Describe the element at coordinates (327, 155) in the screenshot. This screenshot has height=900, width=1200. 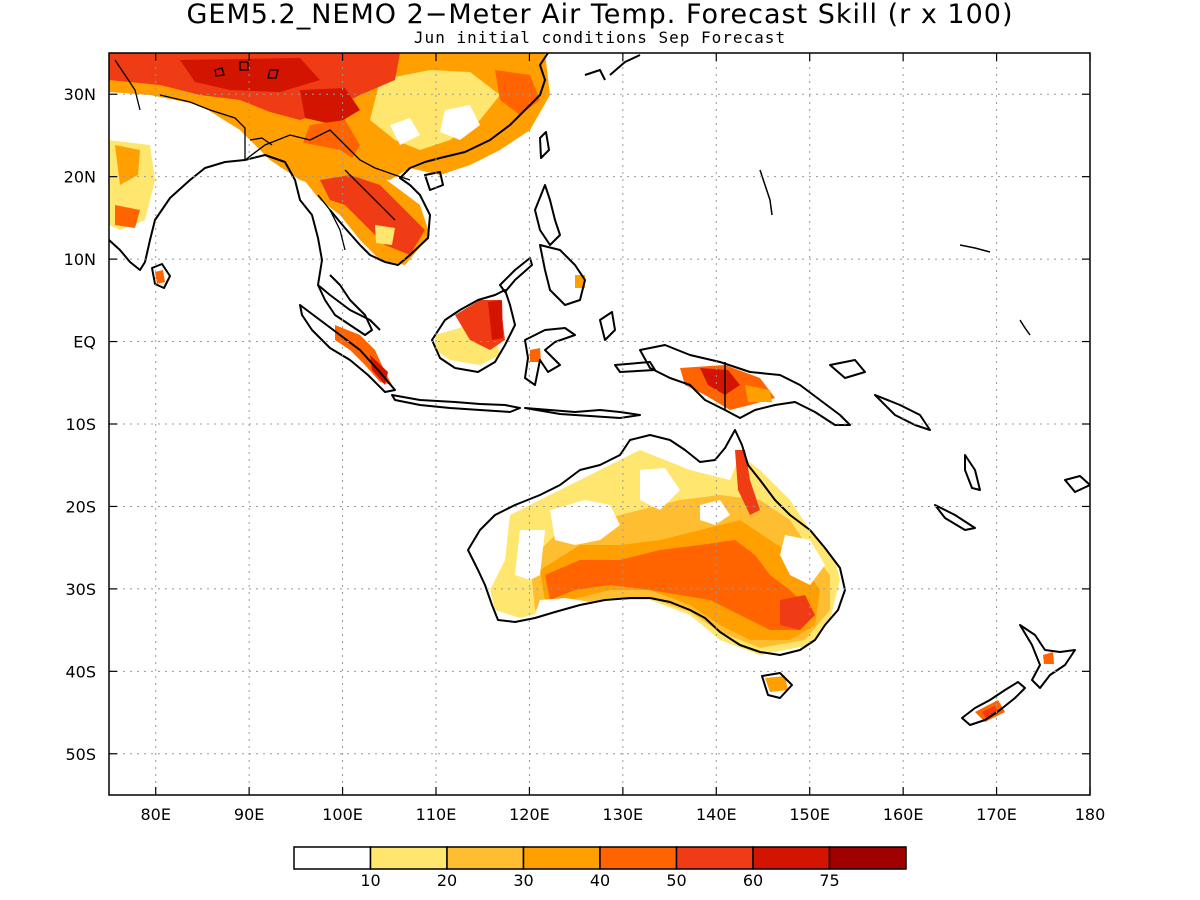
I see `border-china-south` at that location.